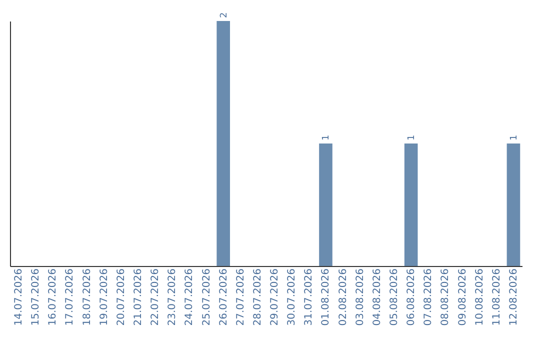  Describe the element at coordinates (275, 297) in the screenshot. I see `x-tick-label: 29.07.2026` at that location.